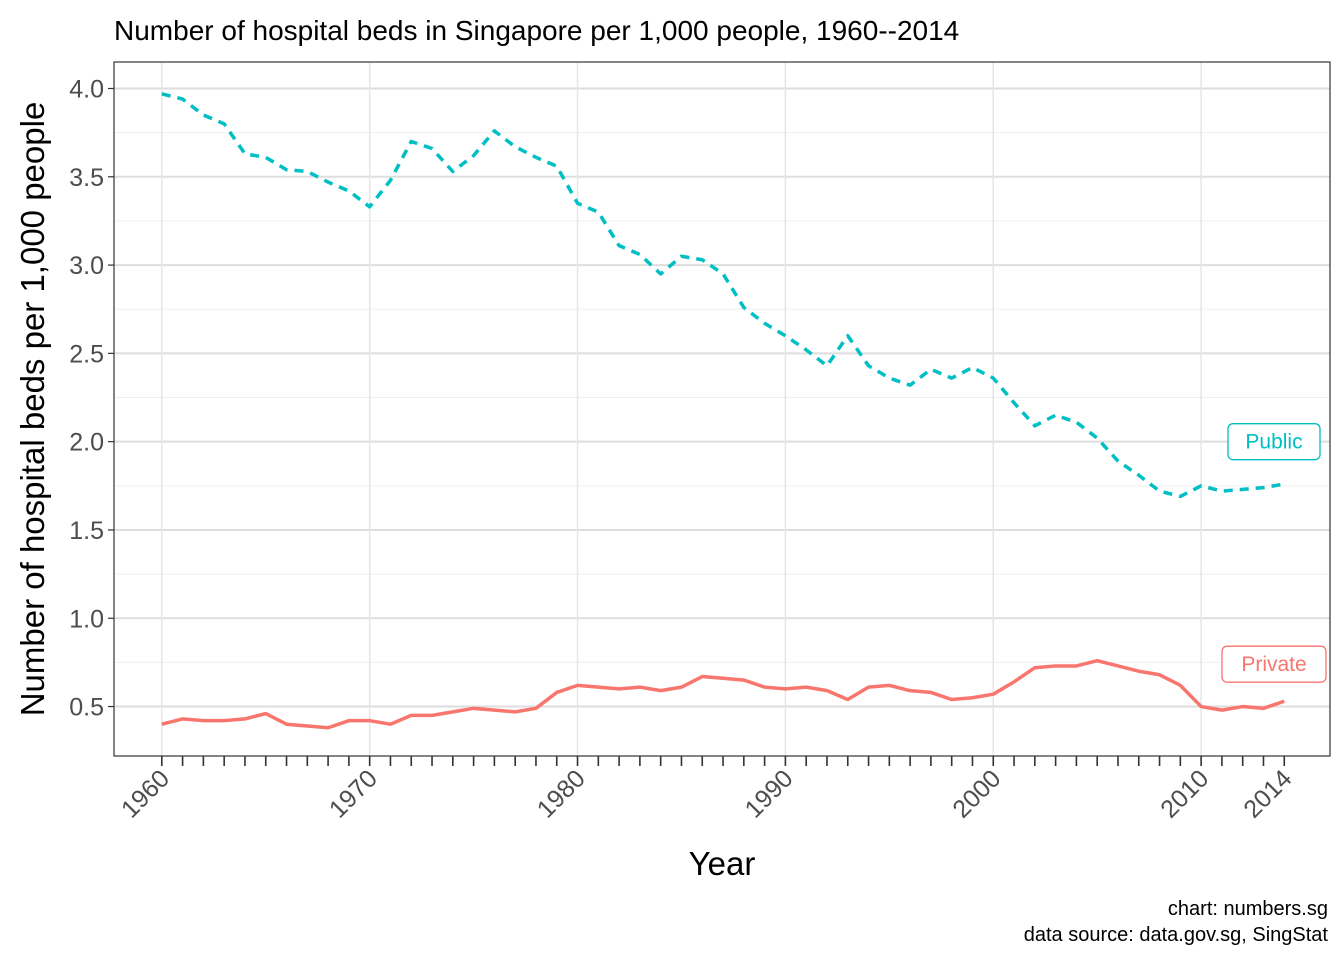 This screenshot has height=960, width=1344. Describe the element at coordinates (722, 863) in the screenshot. I see `x-axis-title: Year` at that location.